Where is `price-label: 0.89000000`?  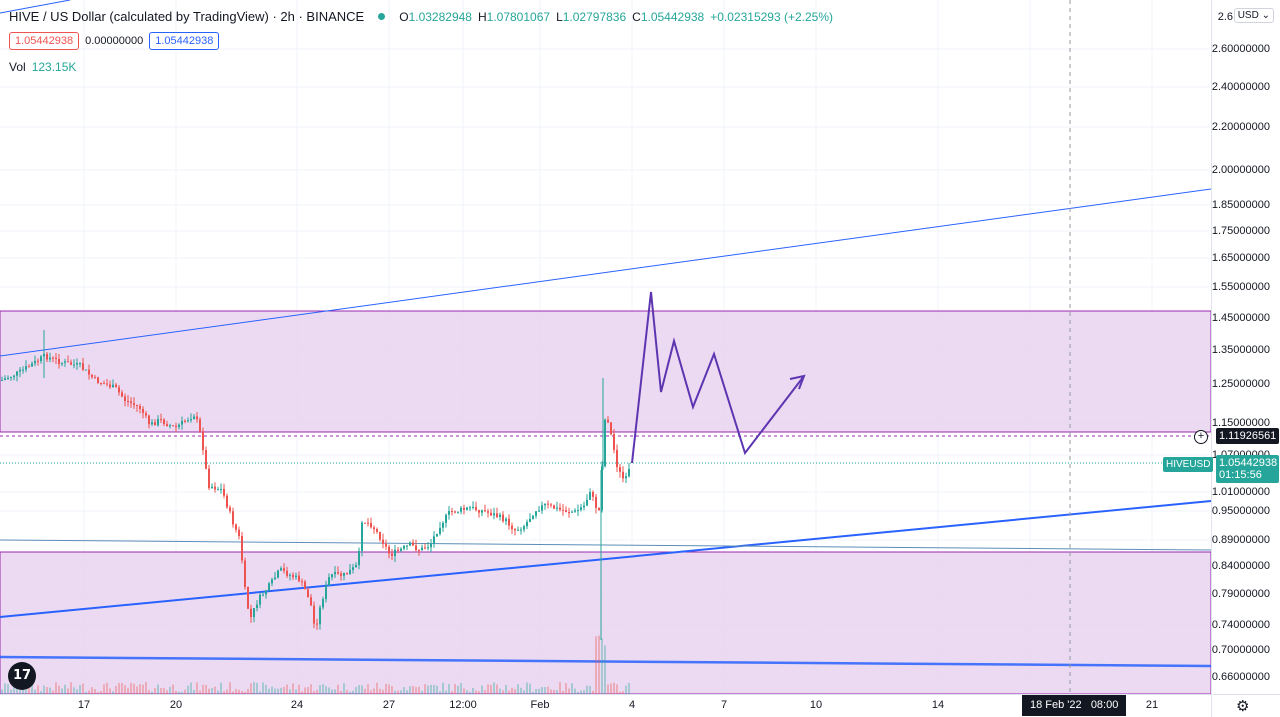
price-label: 0.89000000 is located at coordinates (1240, 540).